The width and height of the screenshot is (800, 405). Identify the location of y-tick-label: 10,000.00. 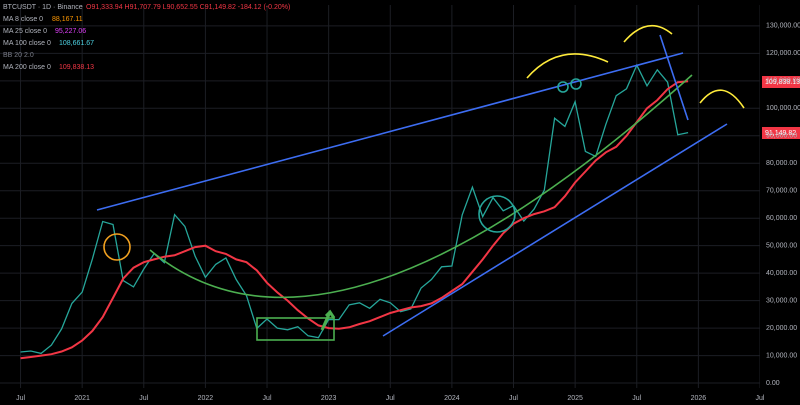
(781, 355).